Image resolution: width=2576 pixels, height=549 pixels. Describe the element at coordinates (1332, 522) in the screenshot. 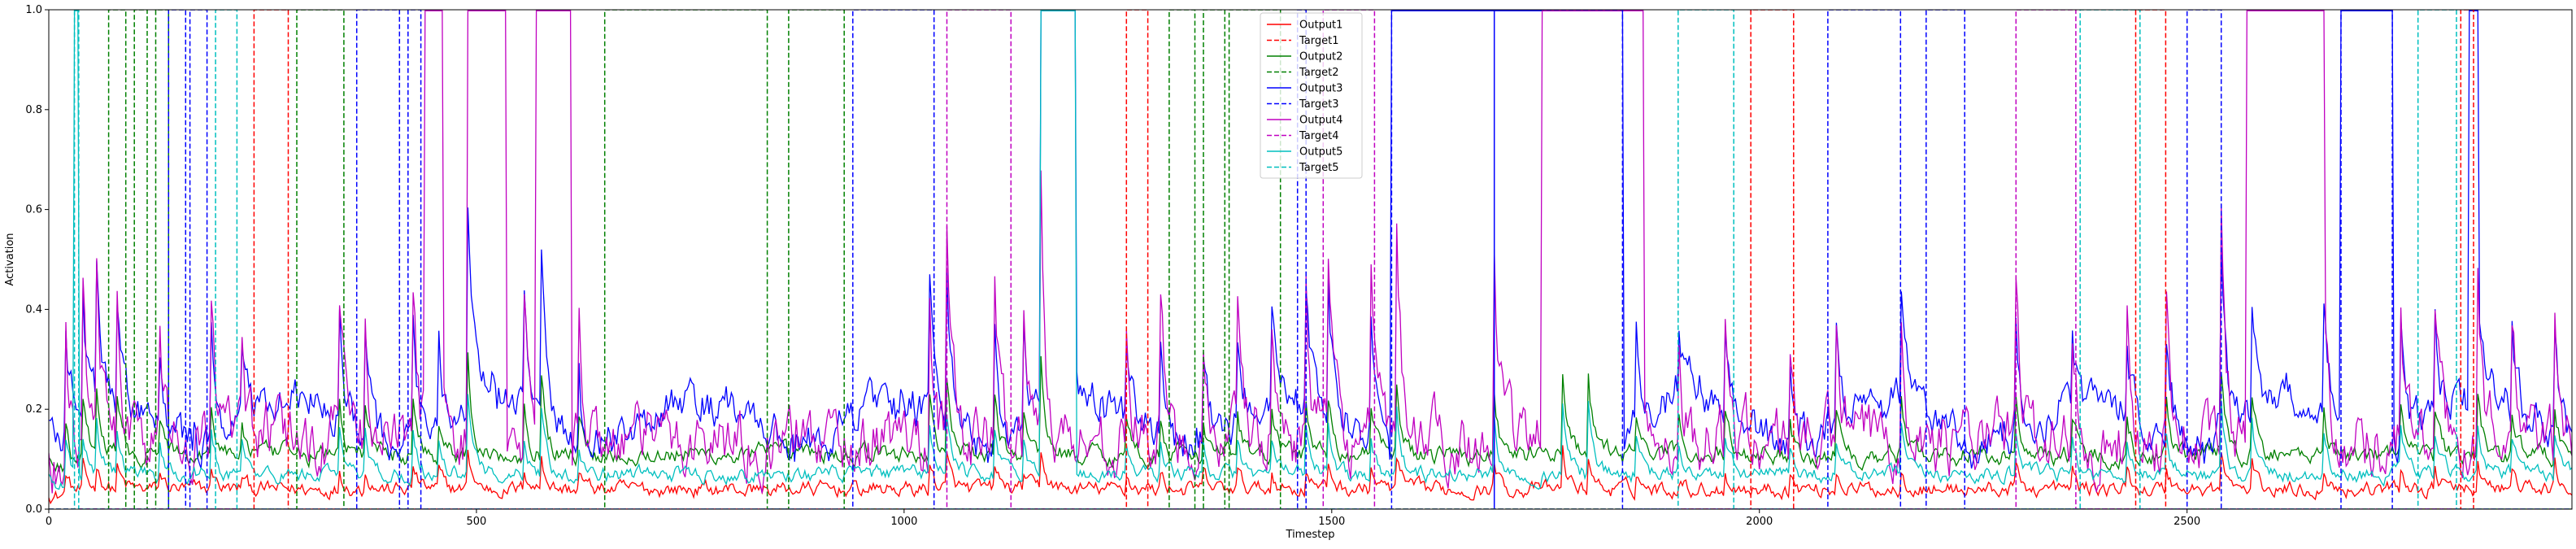

I see `x-tick-label: 1500` at that location.